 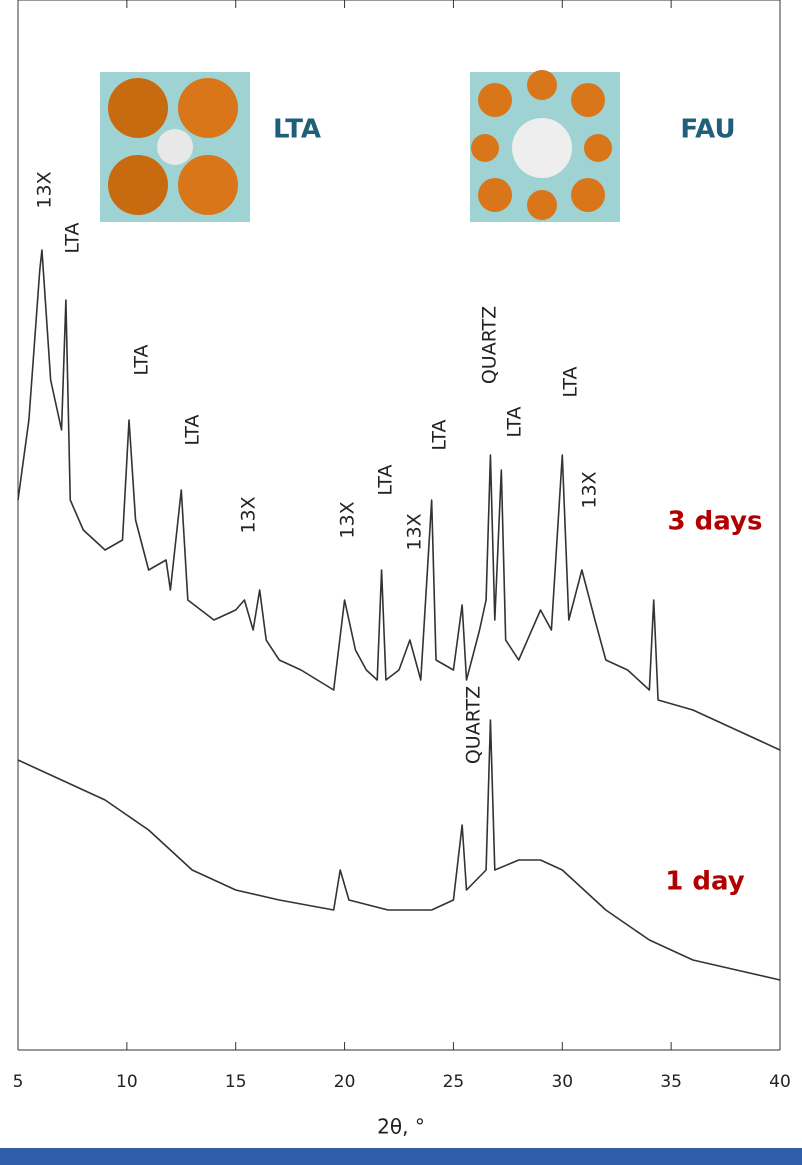 What do you see at coordinates (671, 1082) in the screenshot?
I see `x-tick-label: 35` at bounding box center [671, 1082].